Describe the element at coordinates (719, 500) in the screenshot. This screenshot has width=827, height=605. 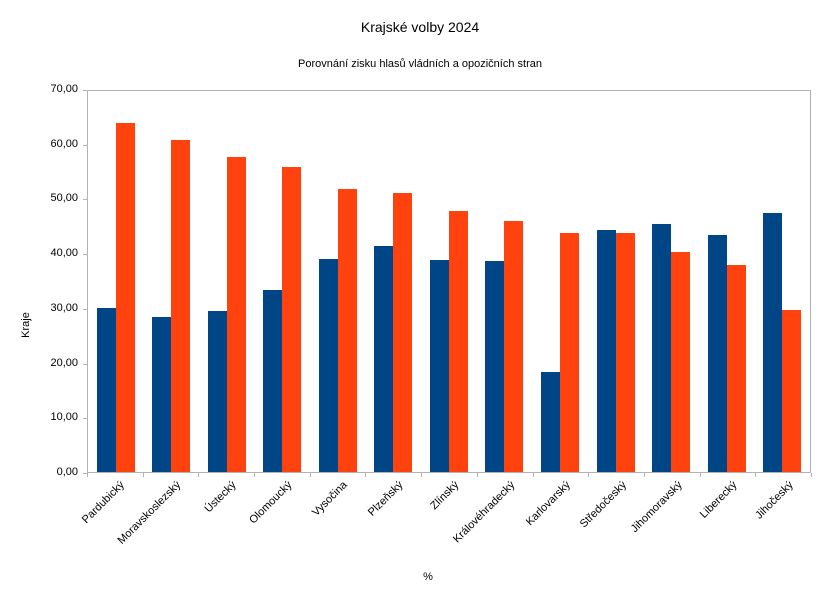
I see `x-category-label: Liberecký` at that location.